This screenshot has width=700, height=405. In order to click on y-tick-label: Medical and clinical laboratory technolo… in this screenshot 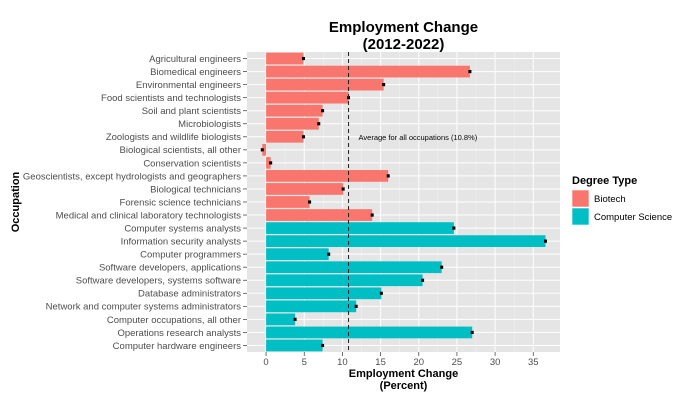, I will do `click(149, 215)`.